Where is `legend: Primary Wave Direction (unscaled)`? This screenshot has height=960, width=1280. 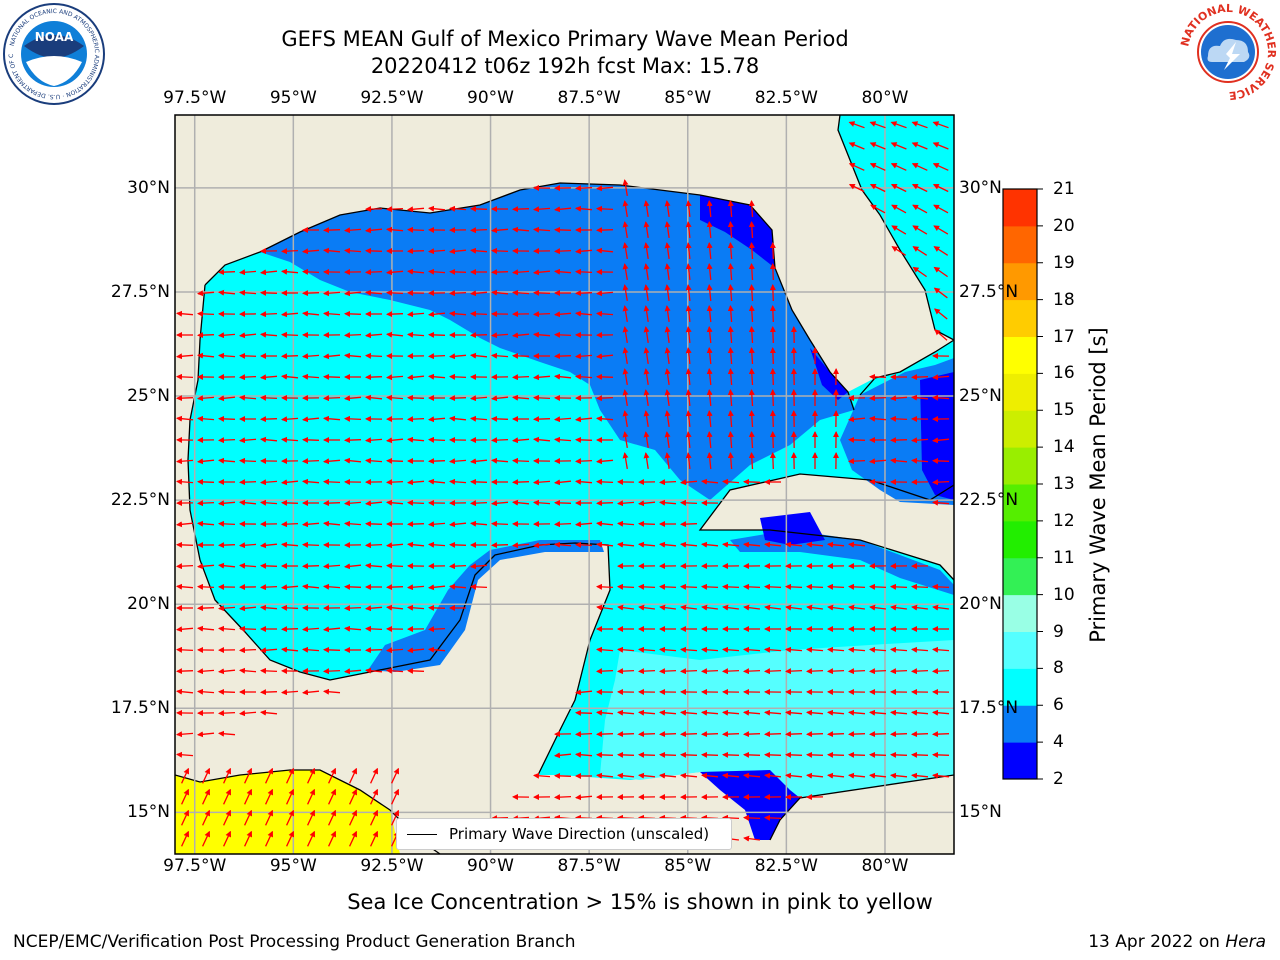
legend: Primary Wave Direction (unscaled) is located at coordinates (564, 834).